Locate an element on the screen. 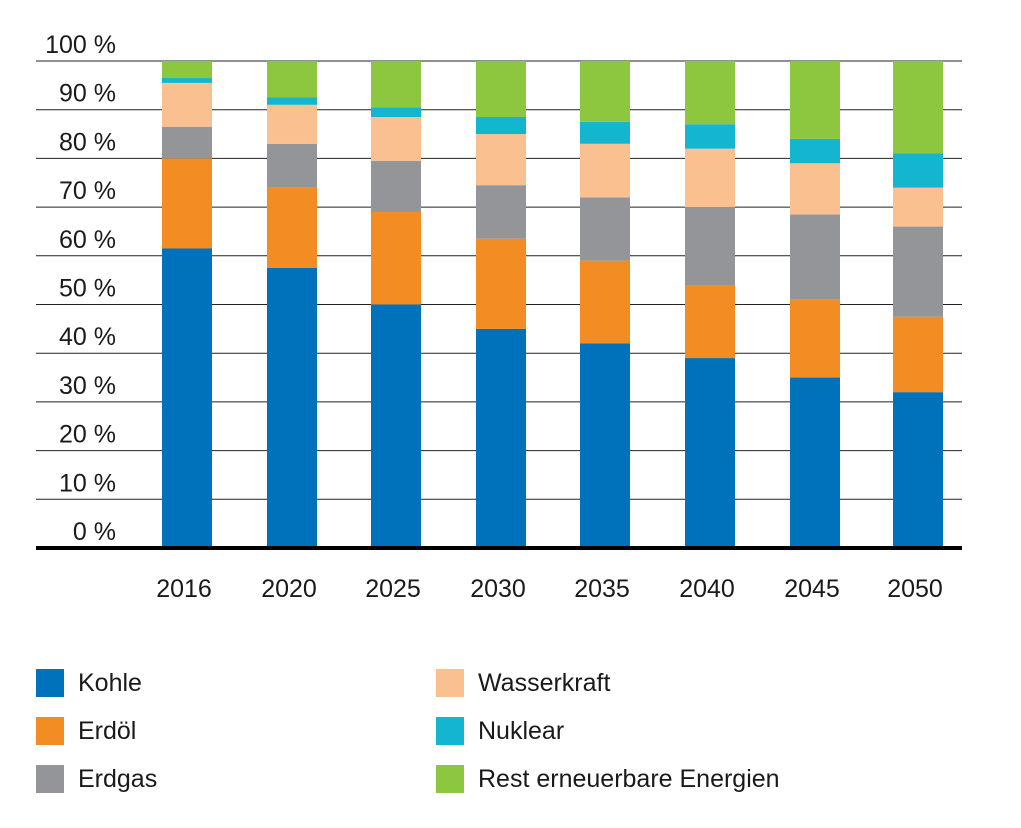  bar-segment-2035-rest-erneuerbare-energien is located at coordinates (605, 91).